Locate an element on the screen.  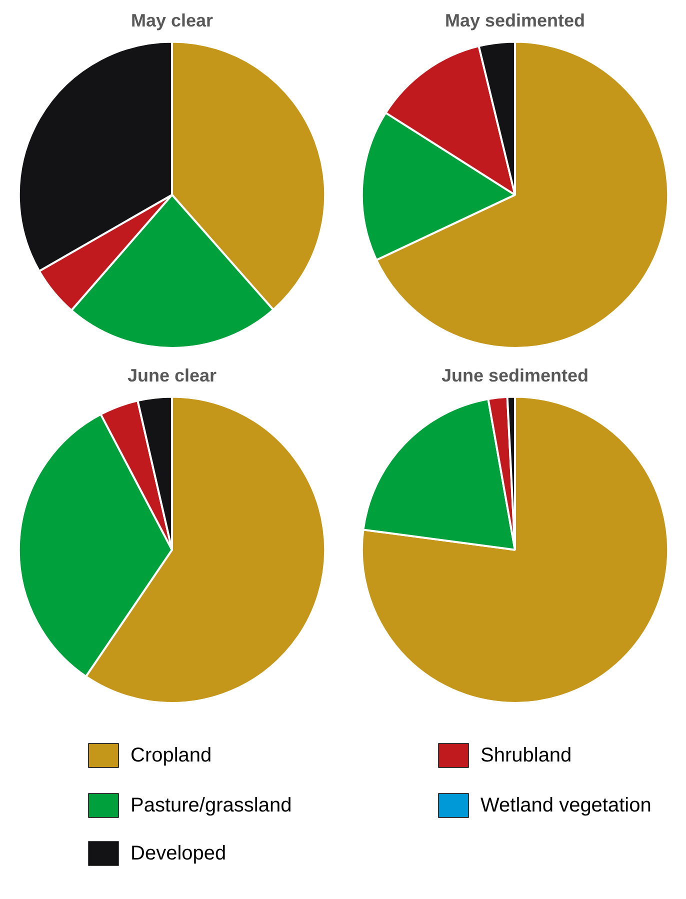
legend-label: Wetland vegetation is located at coordinates (566, 805).